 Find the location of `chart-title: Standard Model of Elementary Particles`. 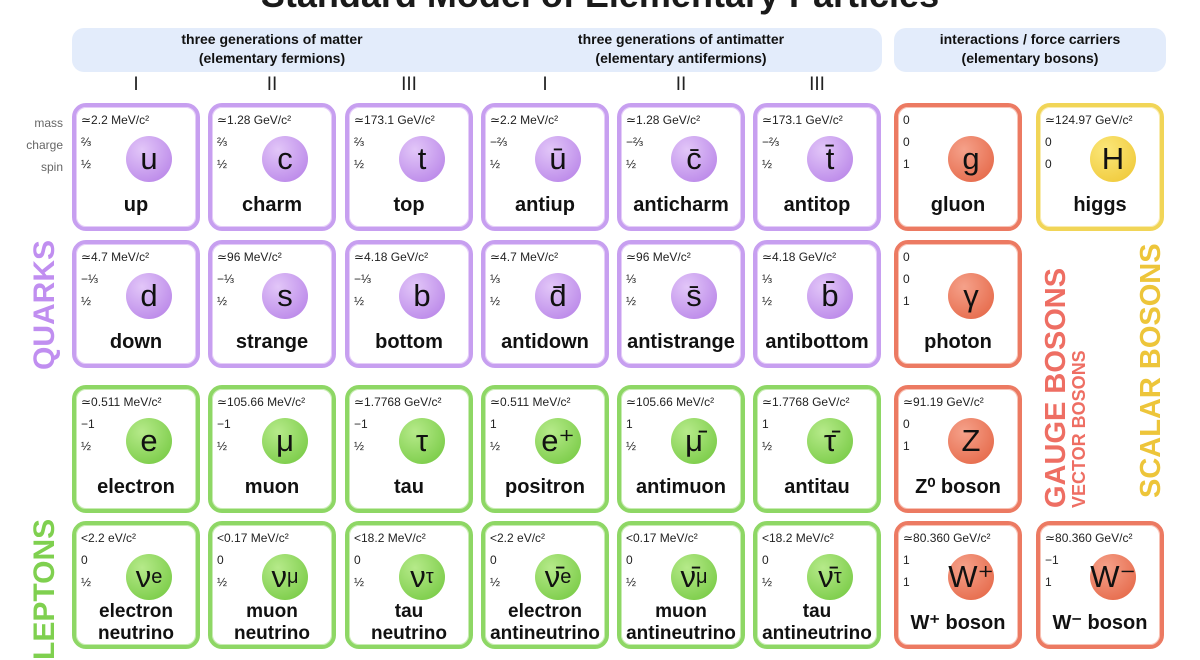

chart-title: Standard Model of Elementary Particles is located at coordinates (600, 8).